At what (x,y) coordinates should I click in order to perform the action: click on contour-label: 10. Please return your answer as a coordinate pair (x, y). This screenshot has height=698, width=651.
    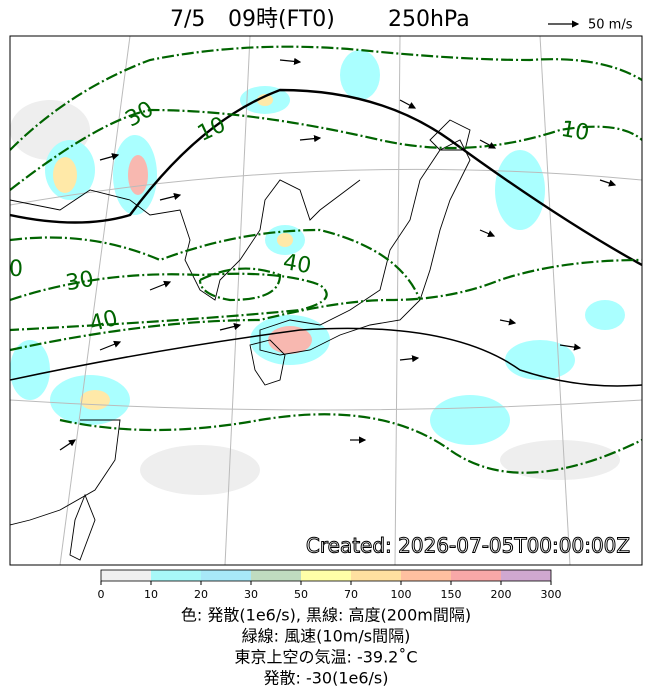
    Looking at the image, I should click on (575, 131).